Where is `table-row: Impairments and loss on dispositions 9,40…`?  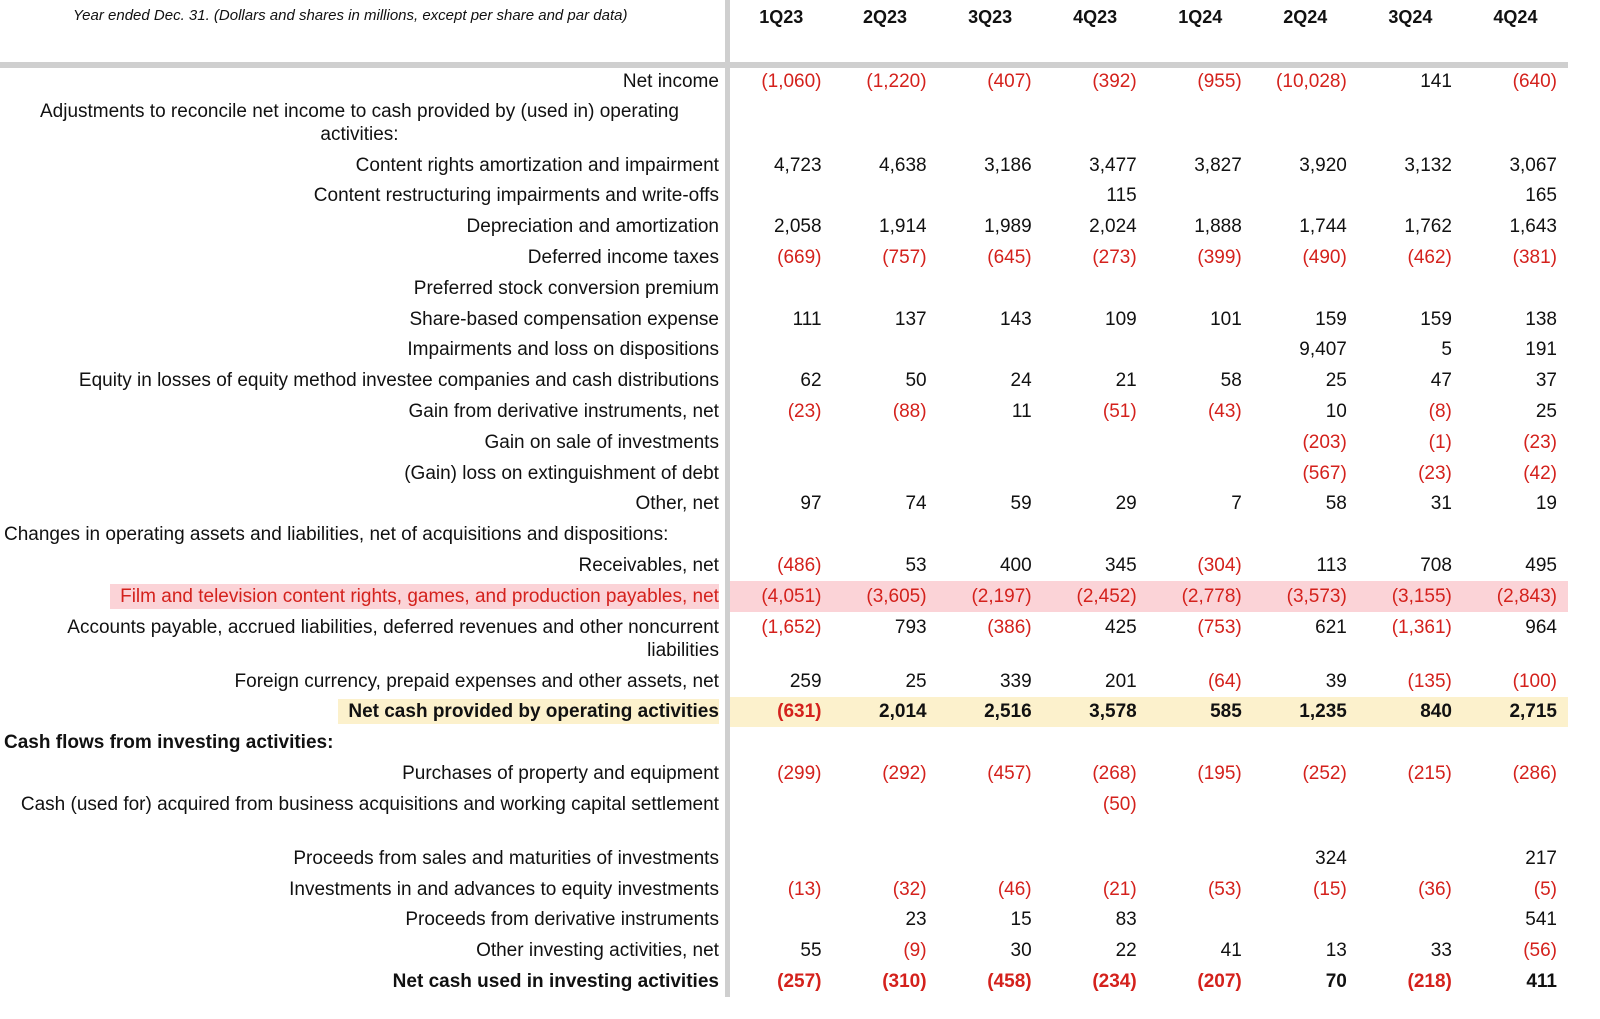
table-row: Impairments and loss on dispositions 9,40… is located at coordinates (784, 350).